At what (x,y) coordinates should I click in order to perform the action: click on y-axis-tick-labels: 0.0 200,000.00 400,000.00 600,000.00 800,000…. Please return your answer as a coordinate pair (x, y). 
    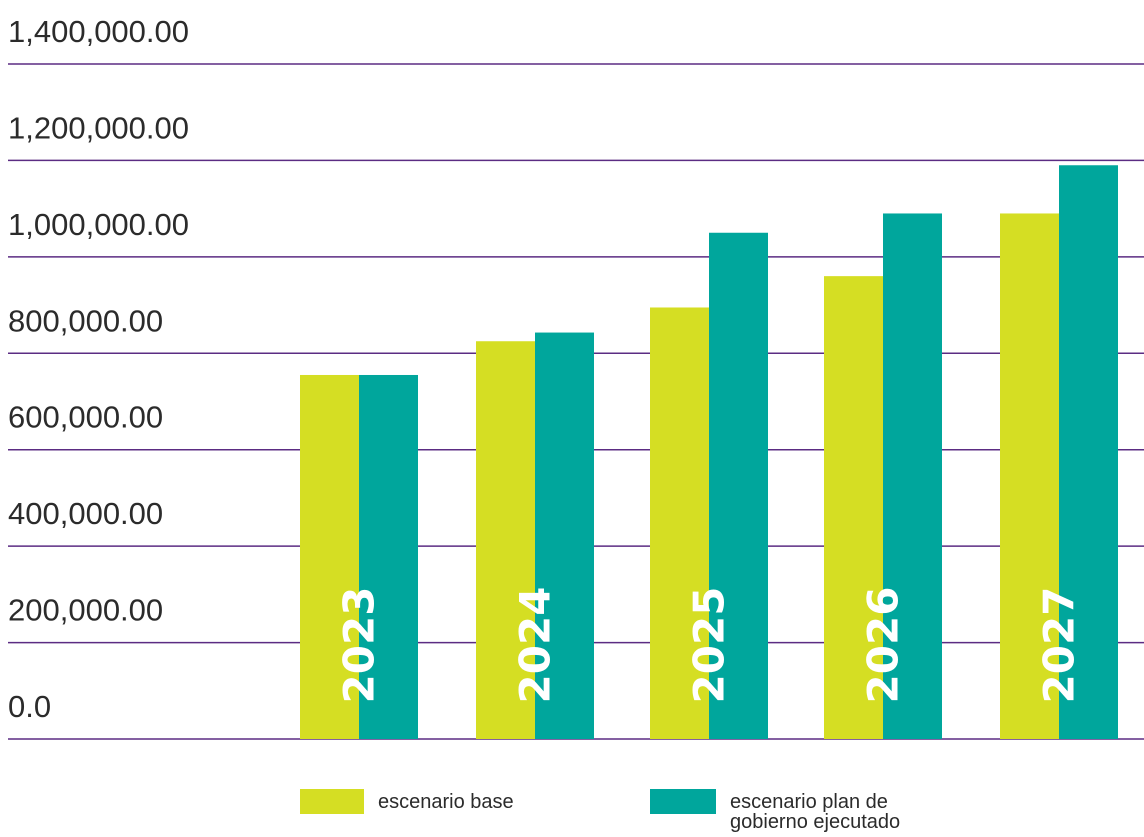
    Looking at the image, I should click on (98, 369).